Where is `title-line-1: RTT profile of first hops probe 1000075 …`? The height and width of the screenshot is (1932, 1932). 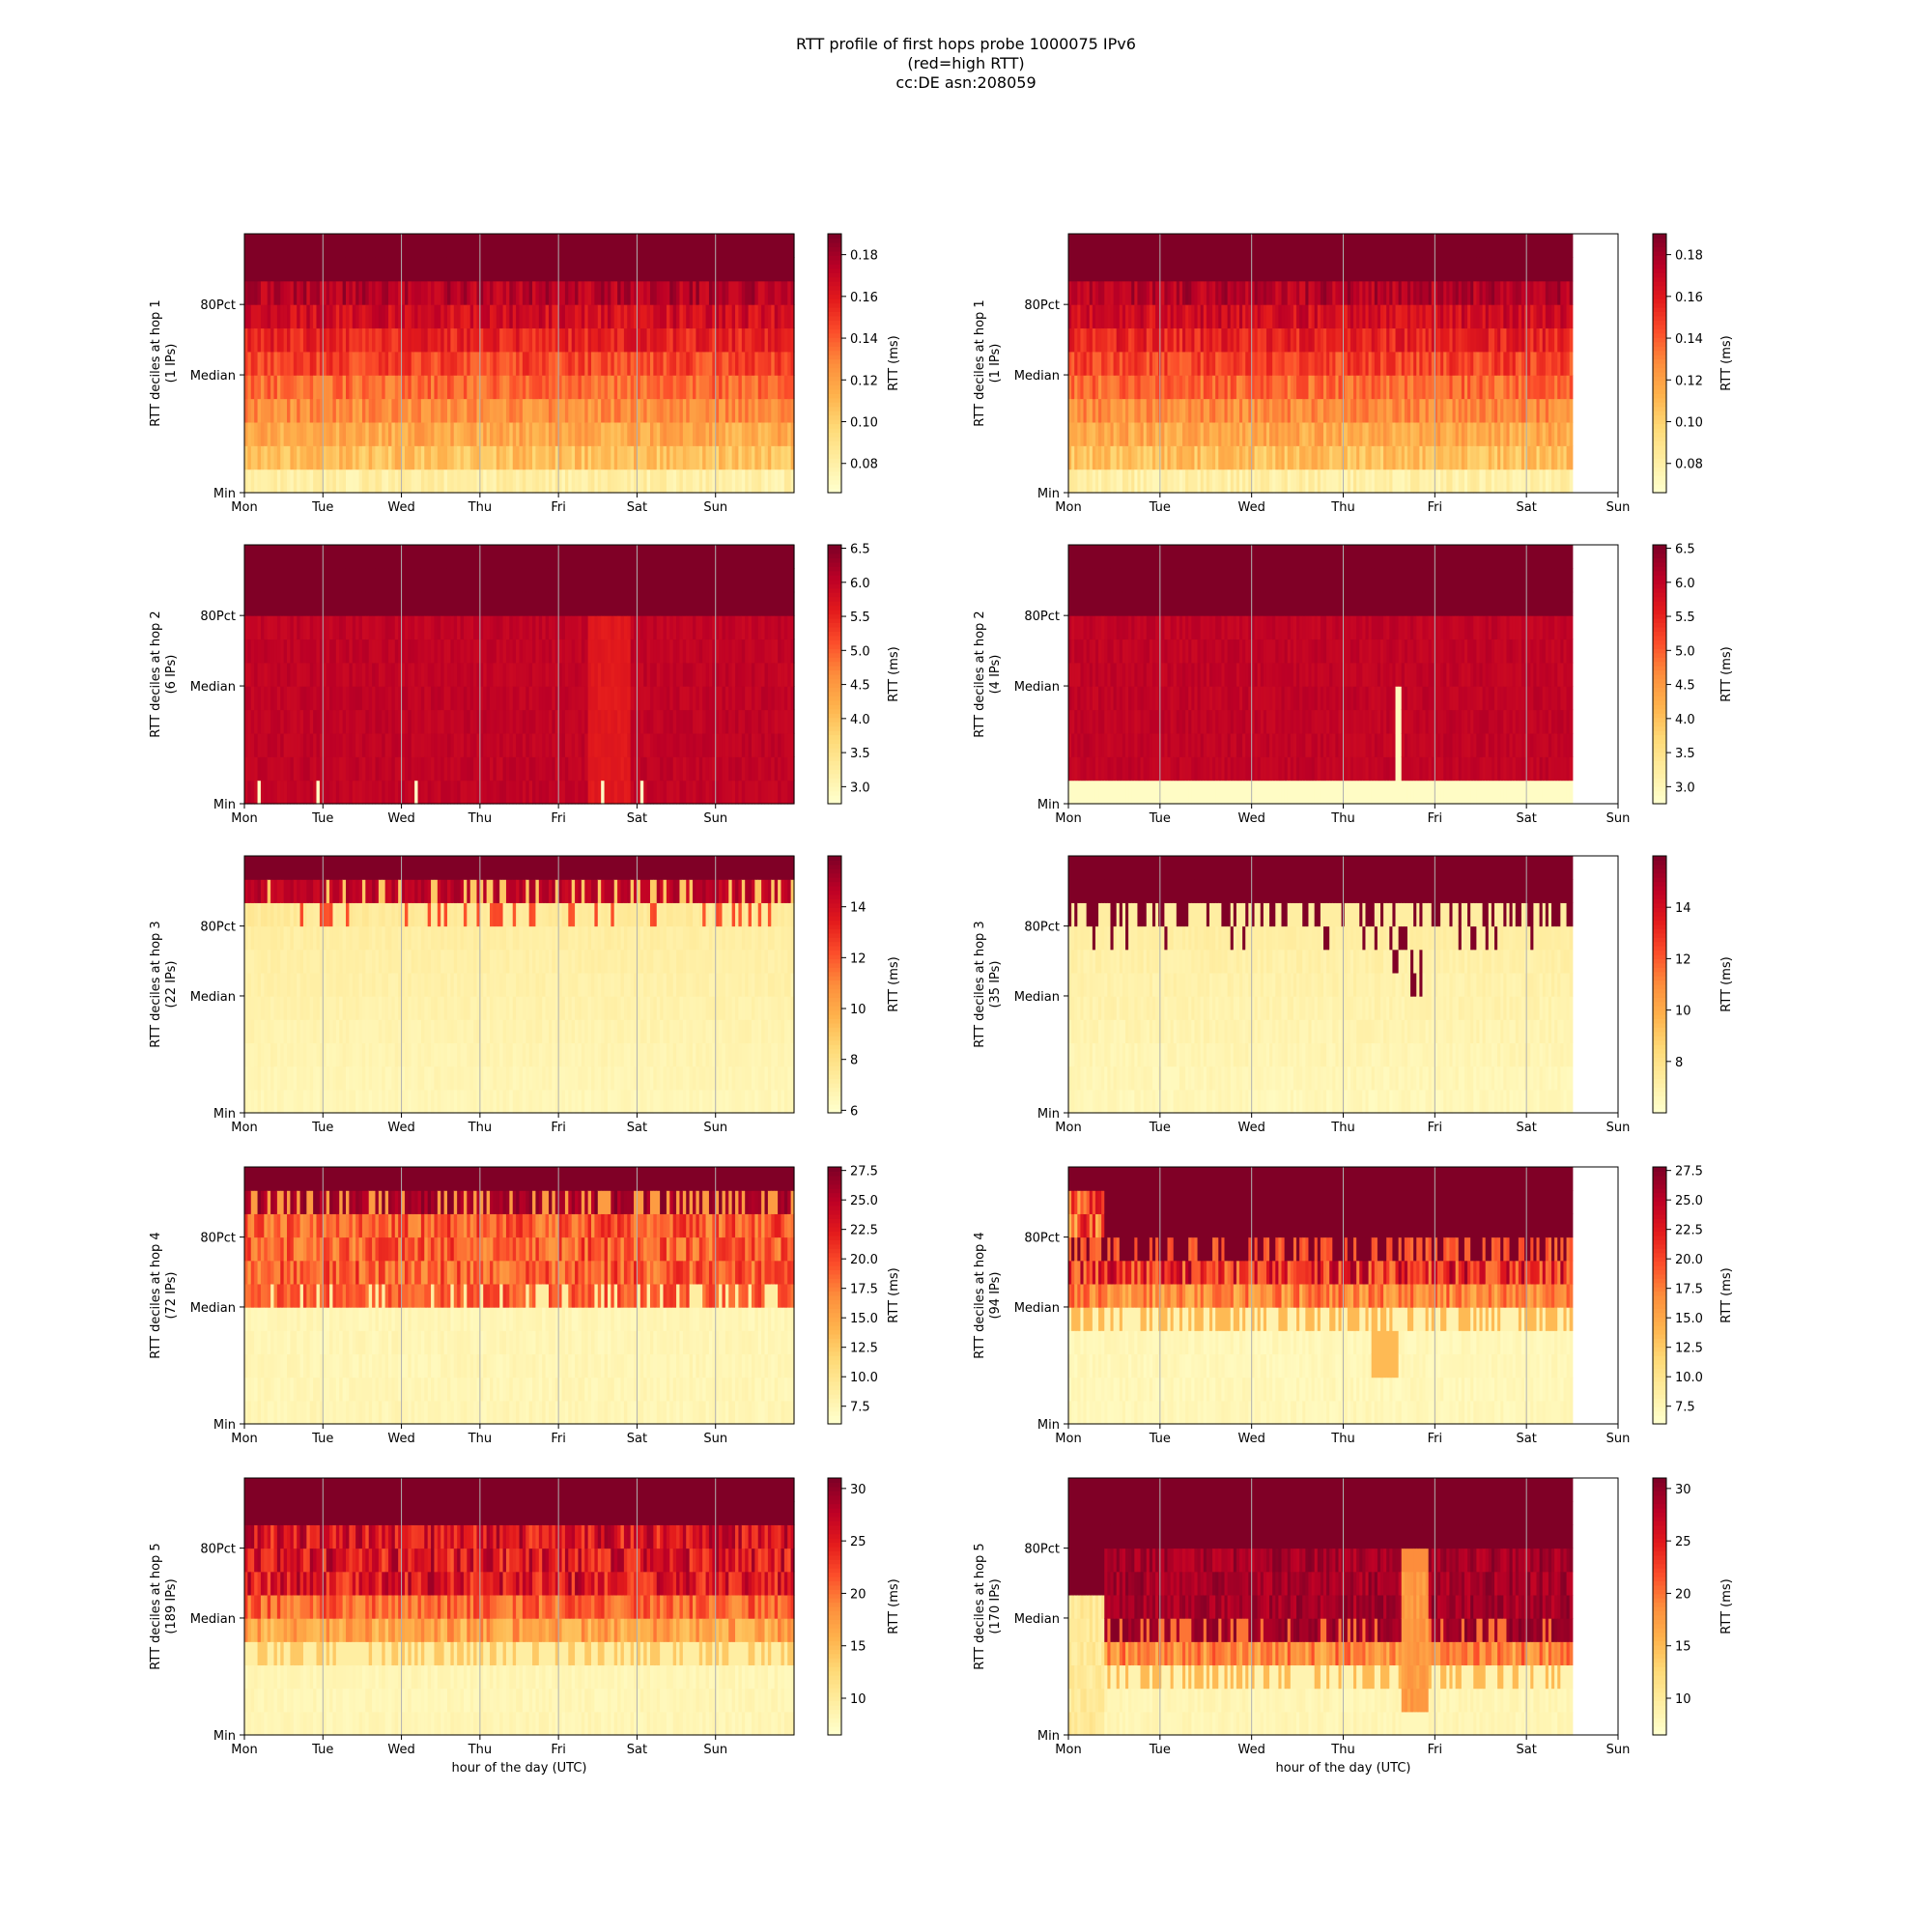
title-line-1: RTT profile of first hops probe 1000075 … is located at coordinates (966, 44).